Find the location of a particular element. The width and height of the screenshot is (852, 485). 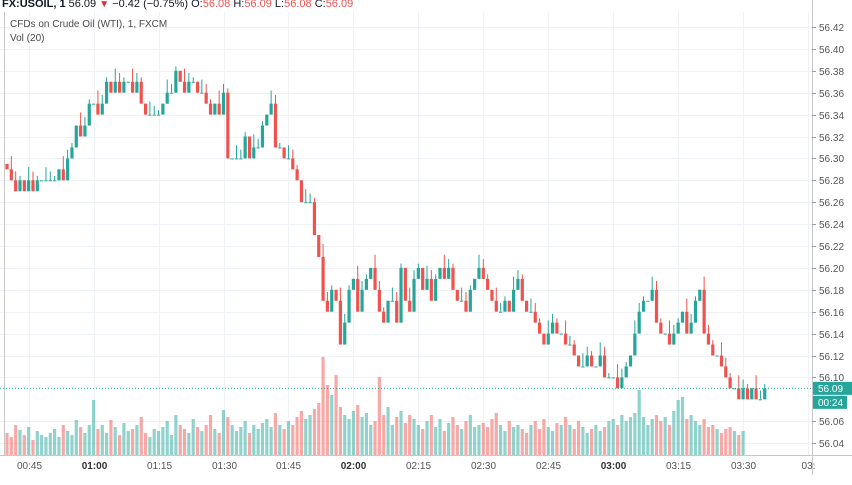

price-tick-label: 56.12 is located at coordinates (831, 357).